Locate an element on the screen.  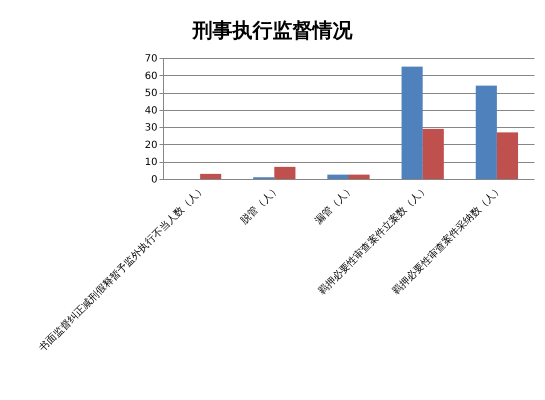
y-tick-label: 0 is located at coordinates (154, 180).